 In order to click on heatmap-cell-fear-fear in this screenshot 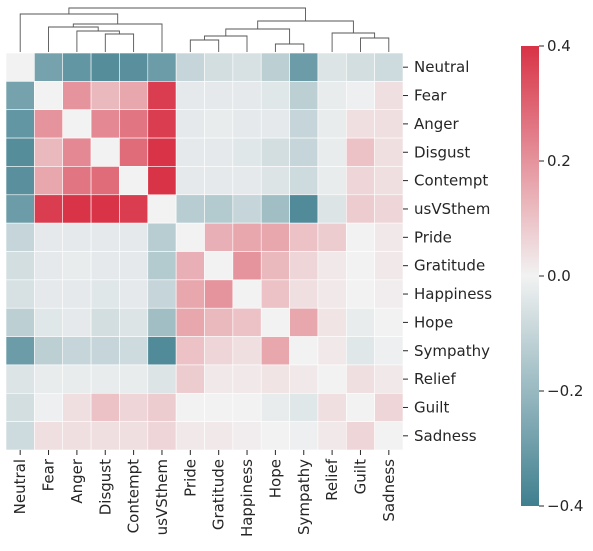, I will do `click(49, 96)`.